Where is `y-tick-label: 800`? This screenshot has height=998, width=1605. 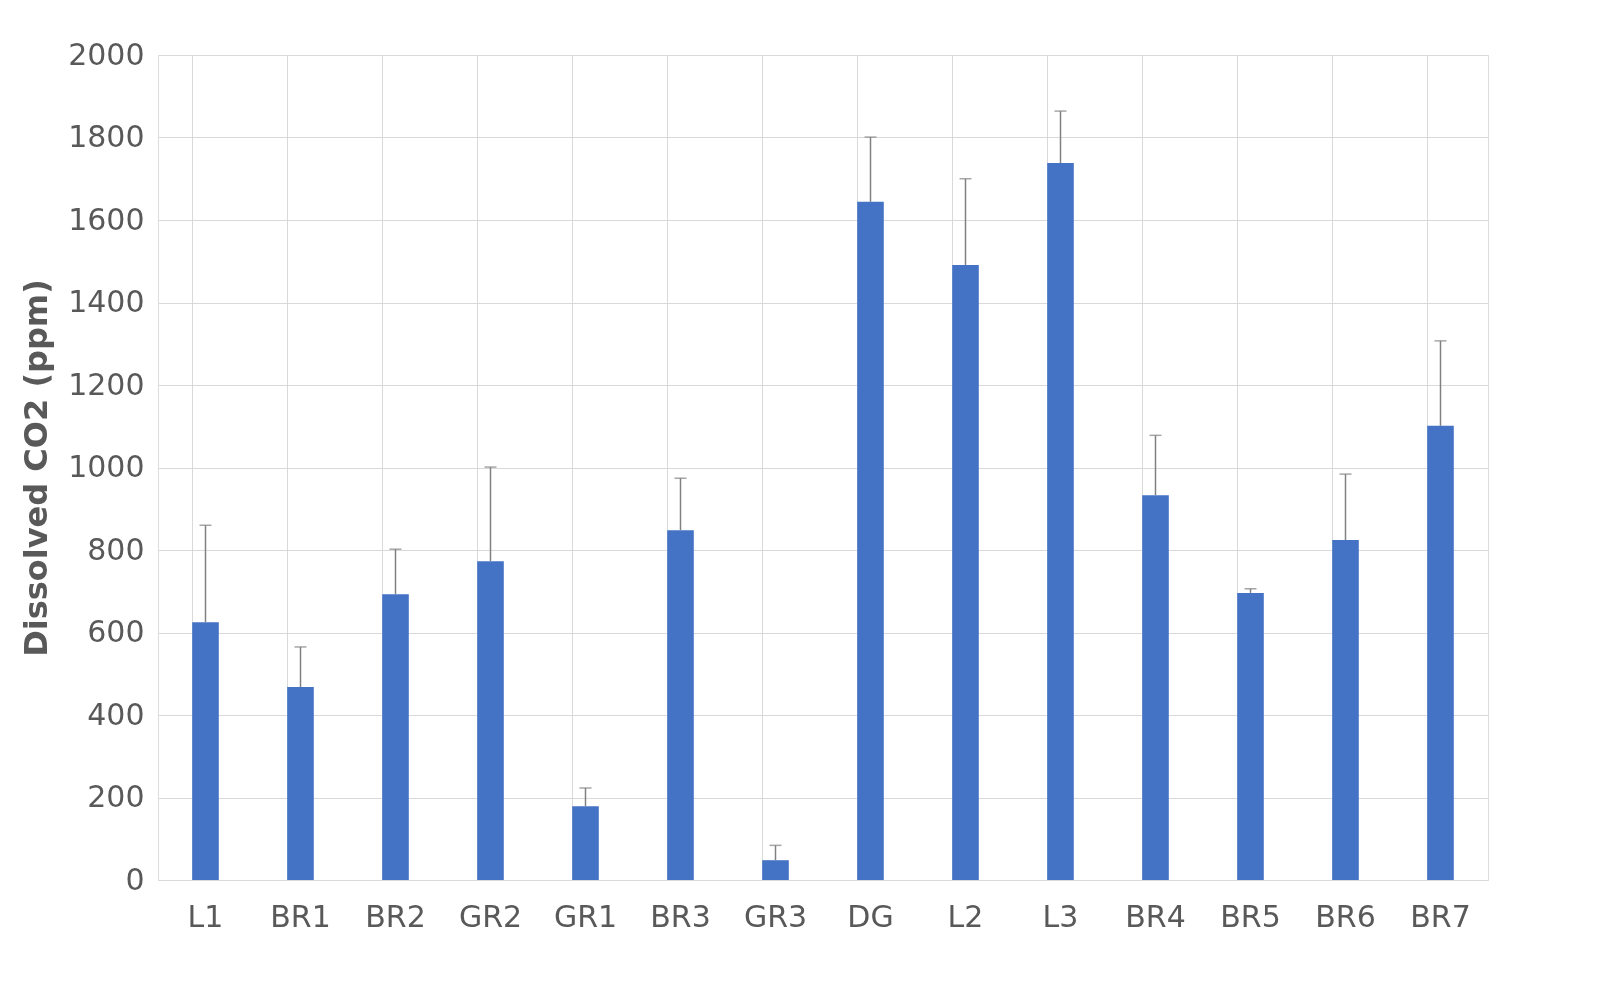
y-tick-label: 800 is located at coordinates (116, 549).